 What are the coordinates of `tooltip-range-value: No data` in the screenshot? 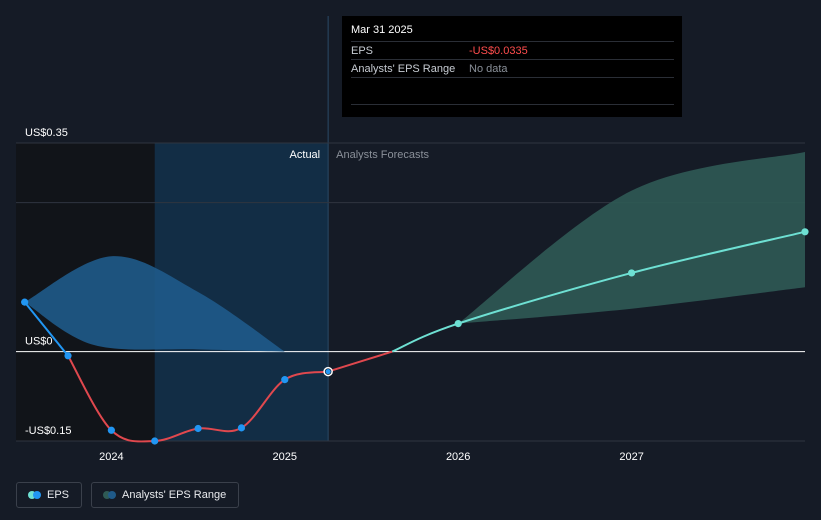 It's located at (488, 68).